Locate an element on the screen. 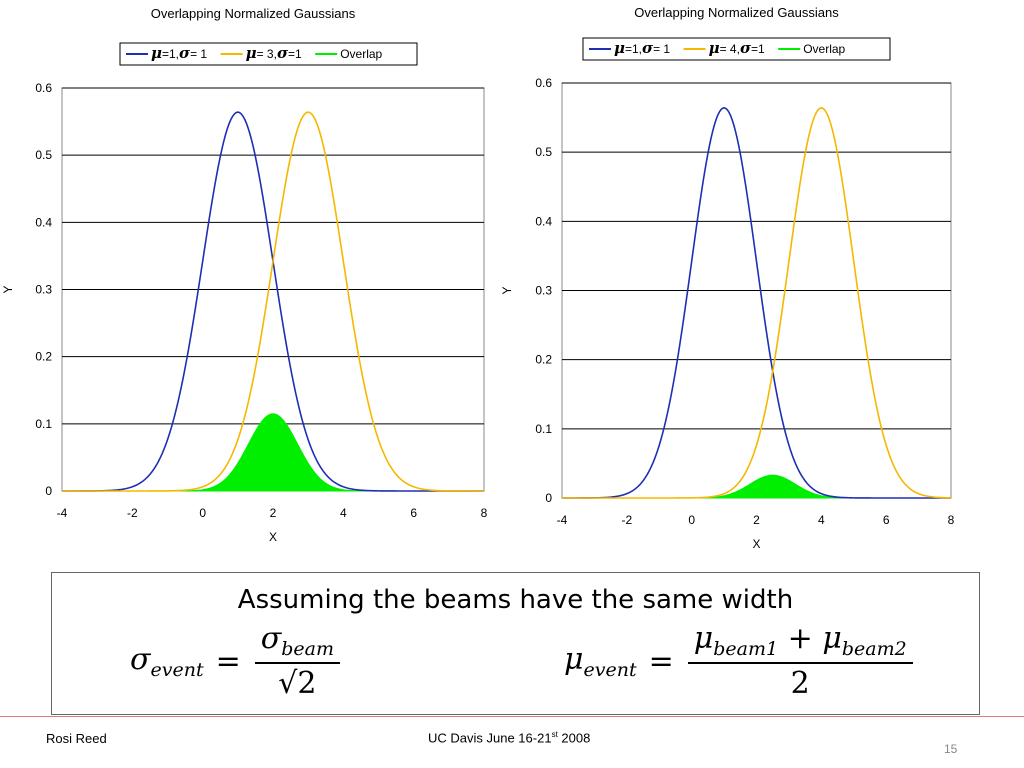 The width and height of the screenshot is (1024, 768). chart-legend: μ=1,σ= 1 μ= 4,σ=1 Overlap is located at coordinates (736, 49).